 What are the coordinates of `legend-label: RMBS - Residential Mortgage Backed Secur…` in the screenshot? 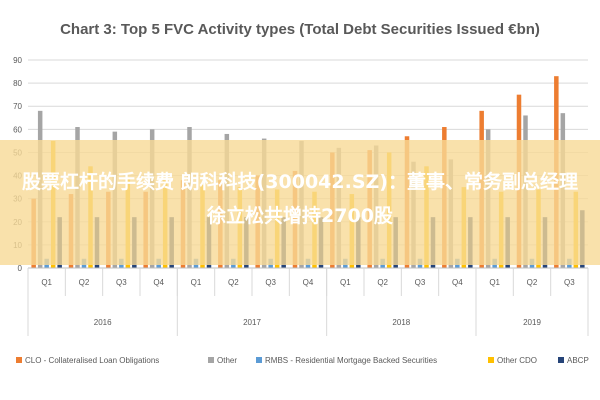 It's located at (351, 360).